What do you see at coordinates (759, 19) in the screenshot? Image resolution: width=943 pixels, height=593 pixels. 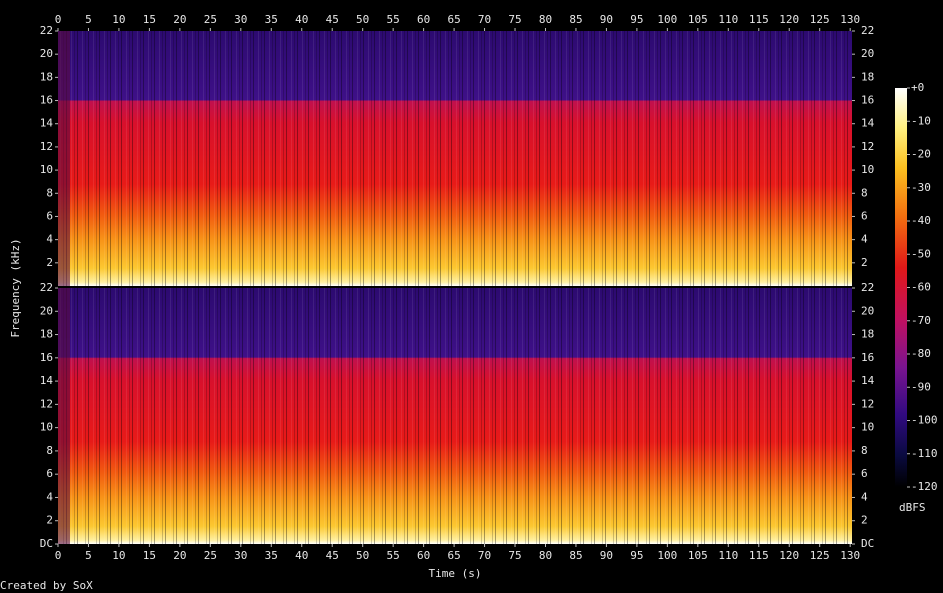 I see `x-tick-label: 115` at bounding box center [759, 19].